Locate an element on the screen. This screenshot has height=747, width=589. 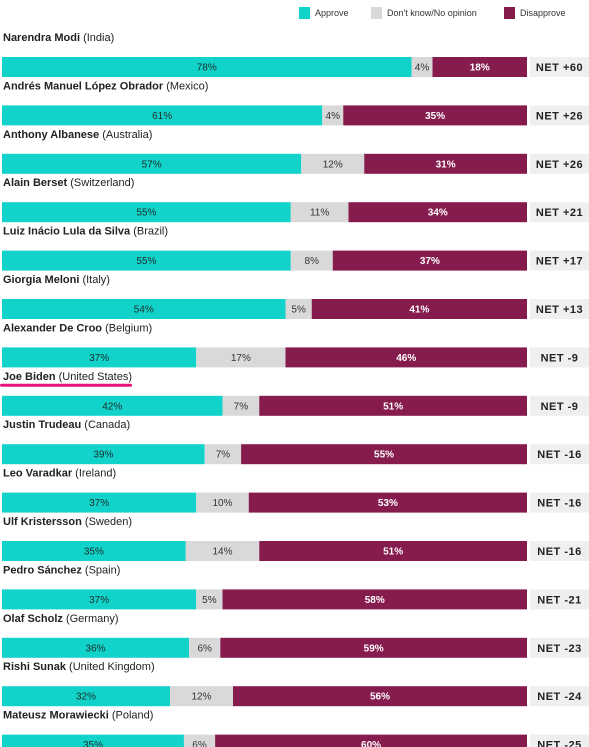
row-1-label-dontknow: 4% is located at coordinates (333, 116).